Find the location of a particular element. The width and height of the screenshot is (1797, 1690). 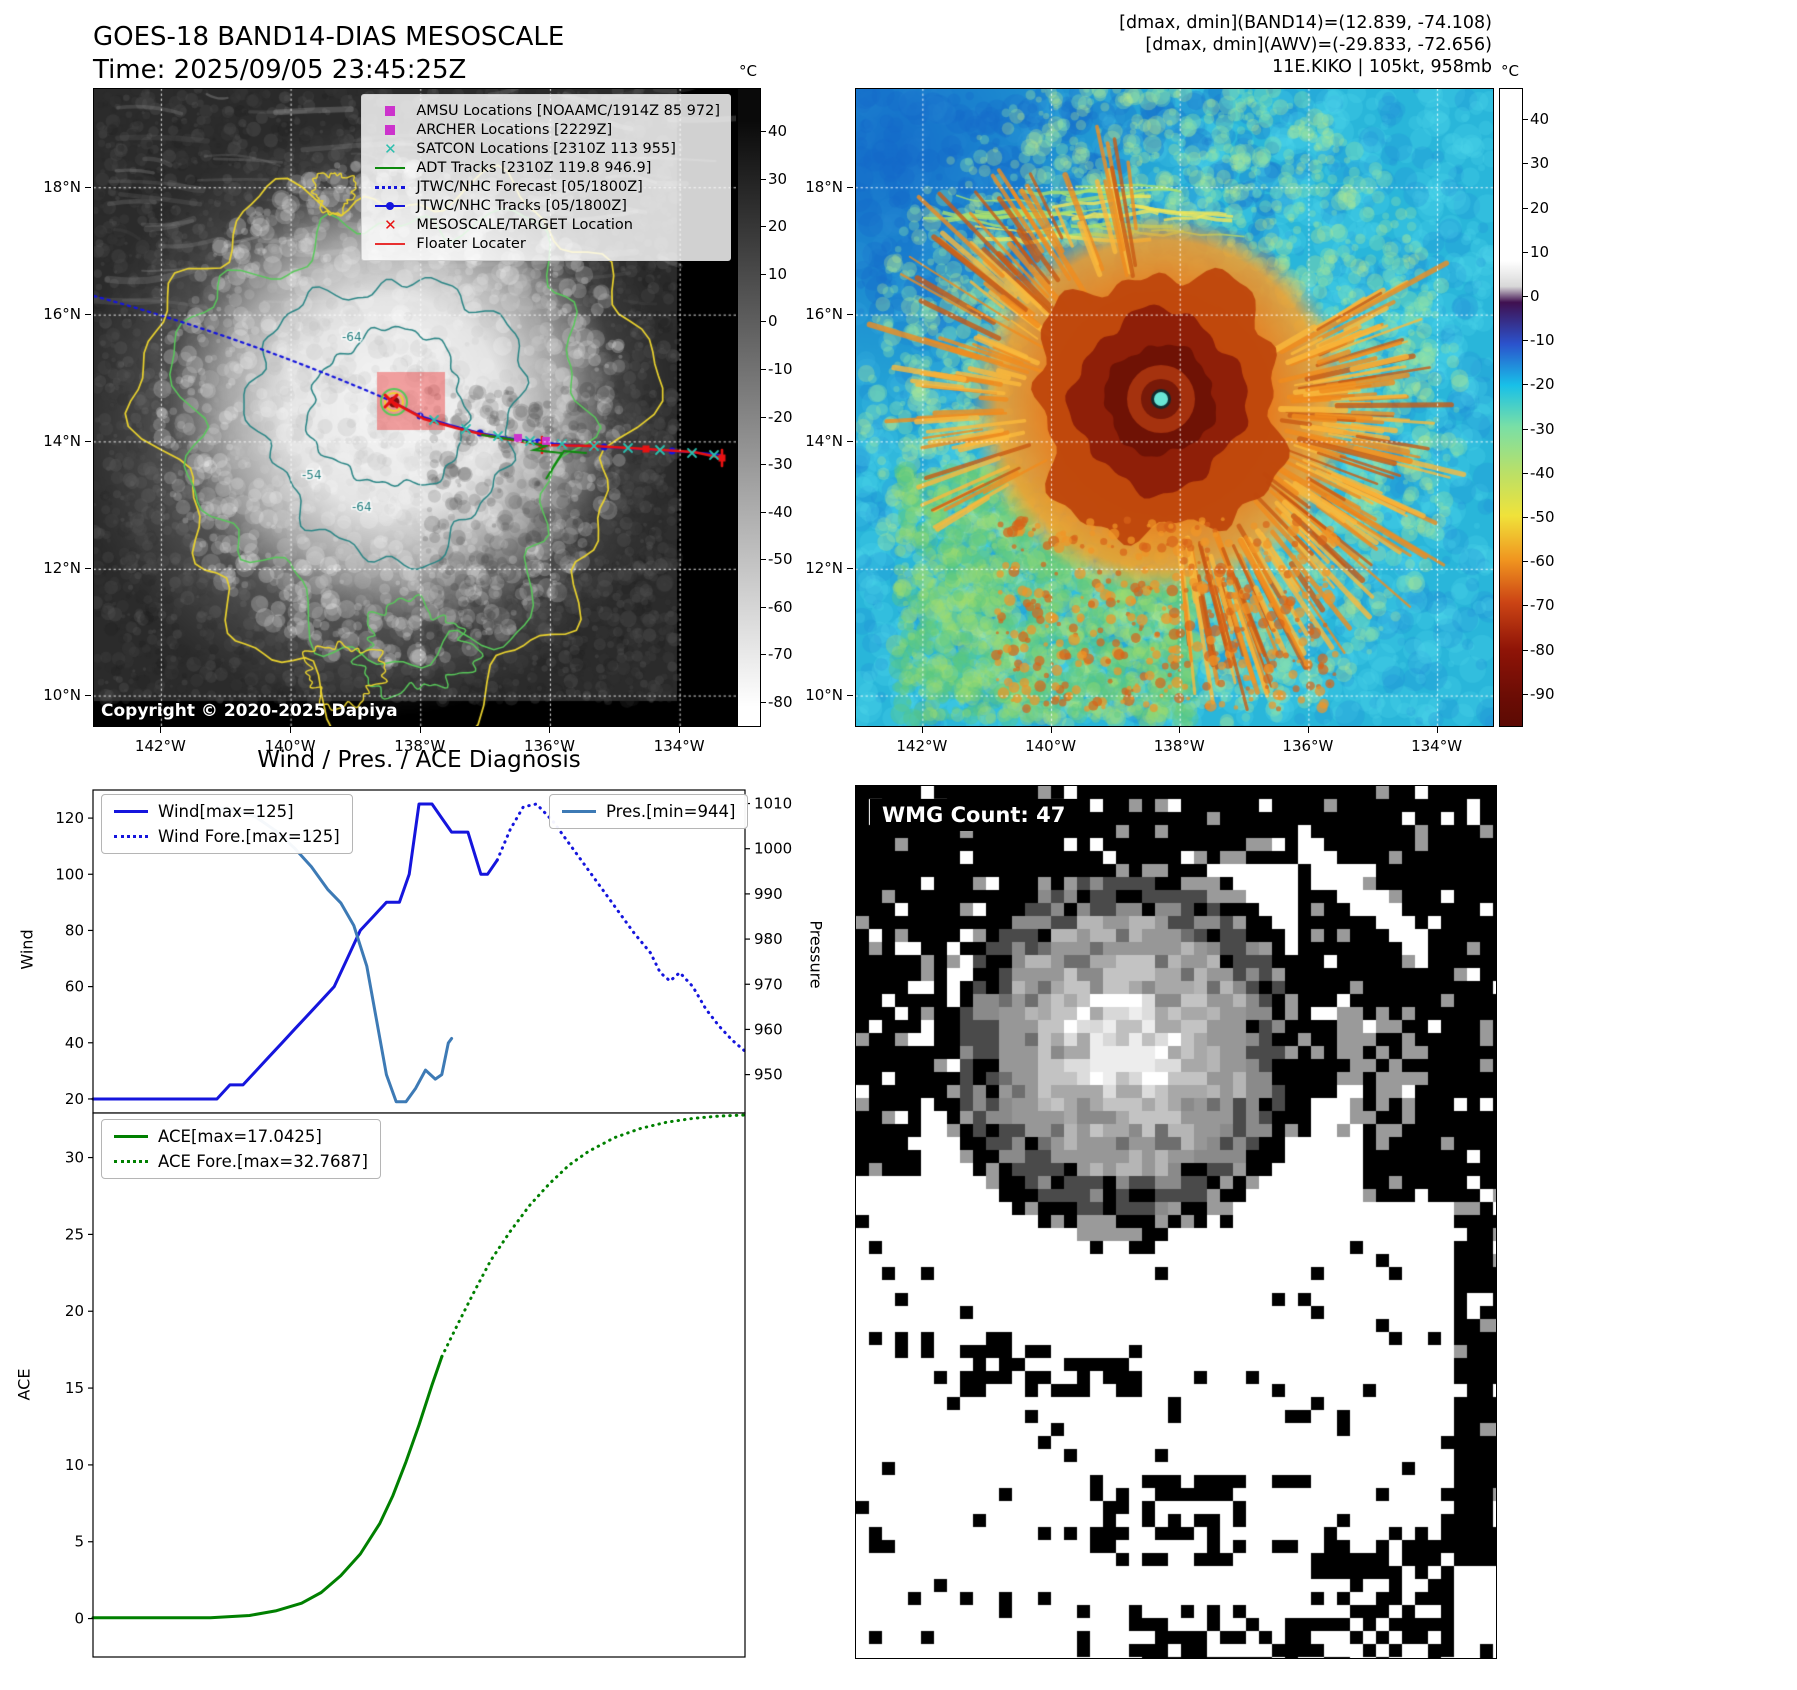

x-marker-icon: ✕ is located at coordinates (390, 225).